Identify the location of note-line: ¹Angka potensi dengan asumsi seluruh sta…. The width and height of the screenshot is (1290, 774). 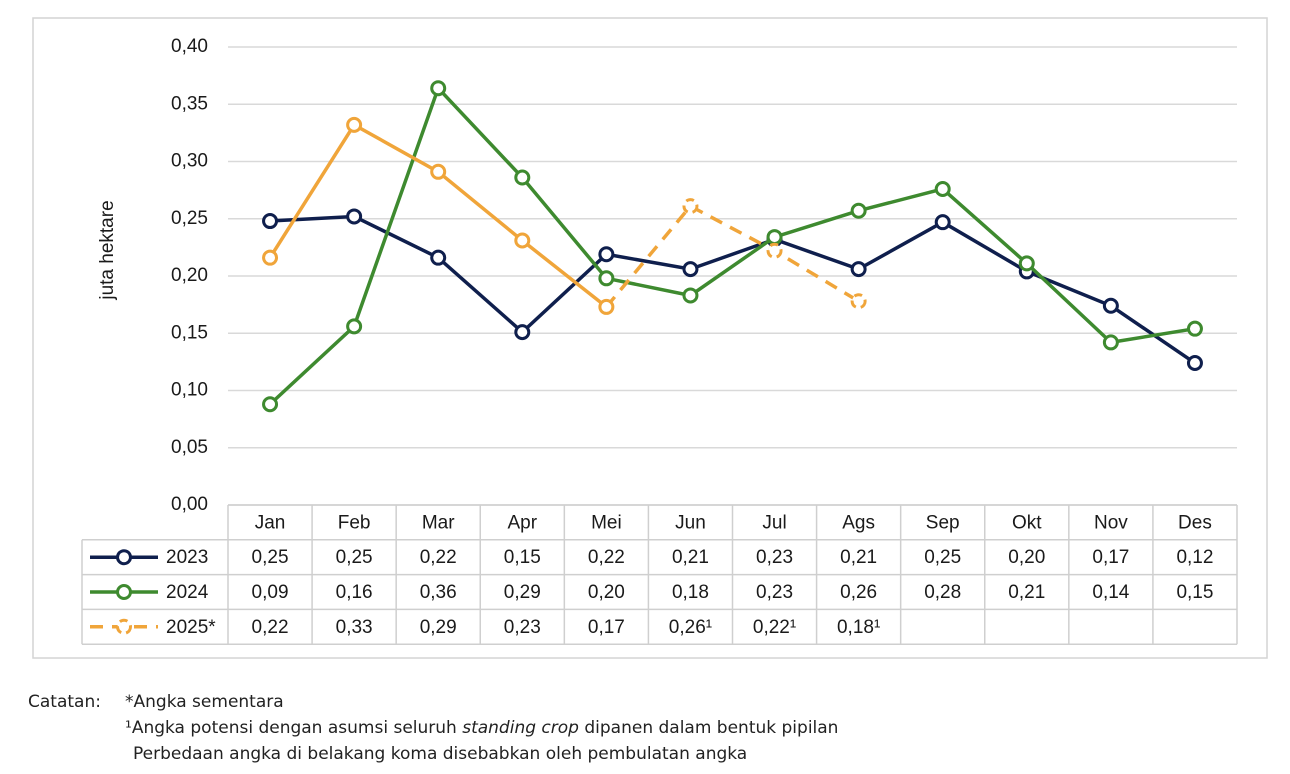
(481, 728).